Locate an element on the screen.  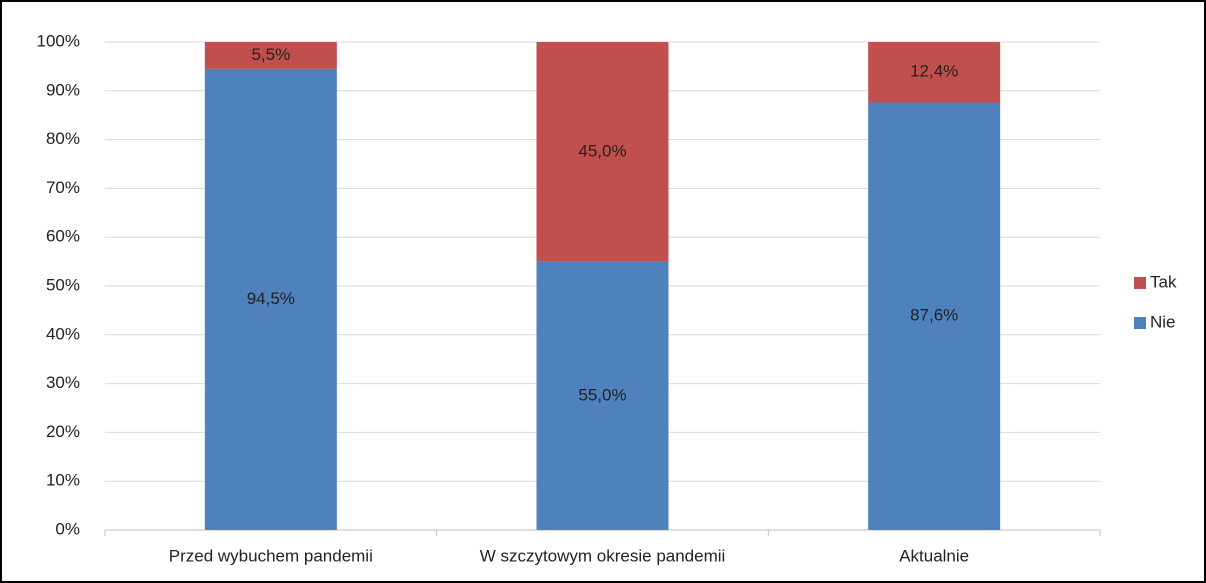
y-tick-label: 10% is located at coordinates (63, 480).